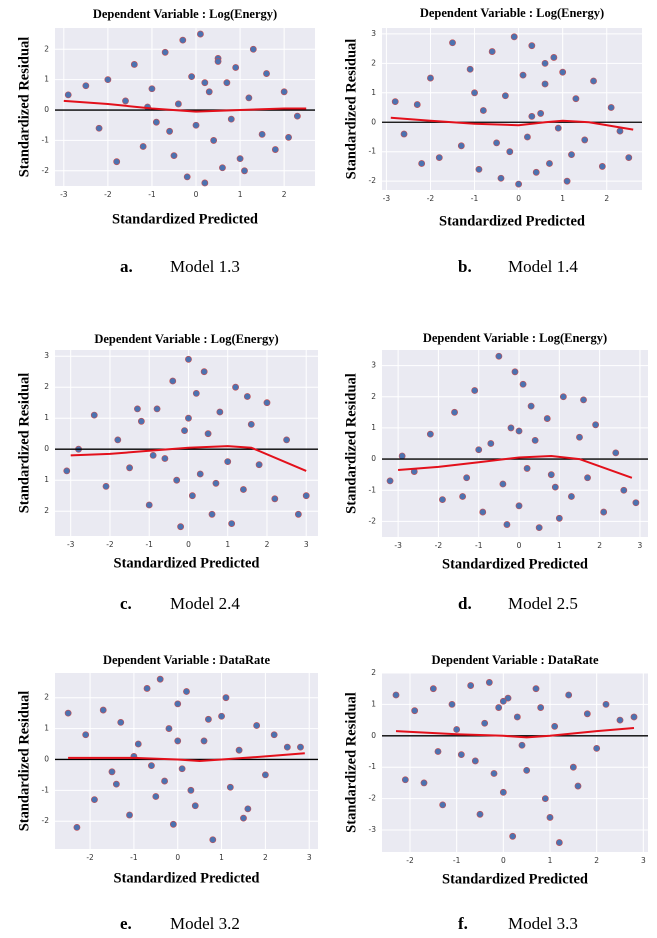 The height and width of the screenshot is (938, 657). I want to click on caption-letter: f., so click(463, 923).